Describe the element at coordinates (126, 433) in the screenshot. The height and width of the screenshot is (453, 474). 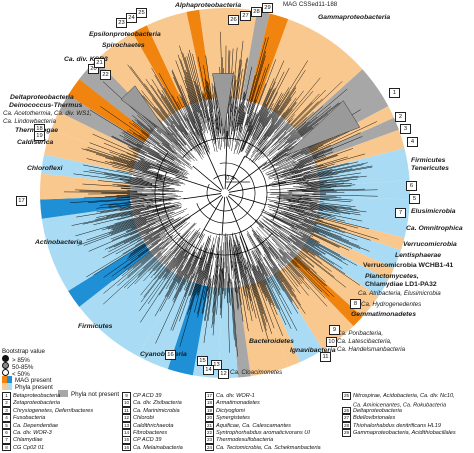
I see `key-number: 14` at that location.